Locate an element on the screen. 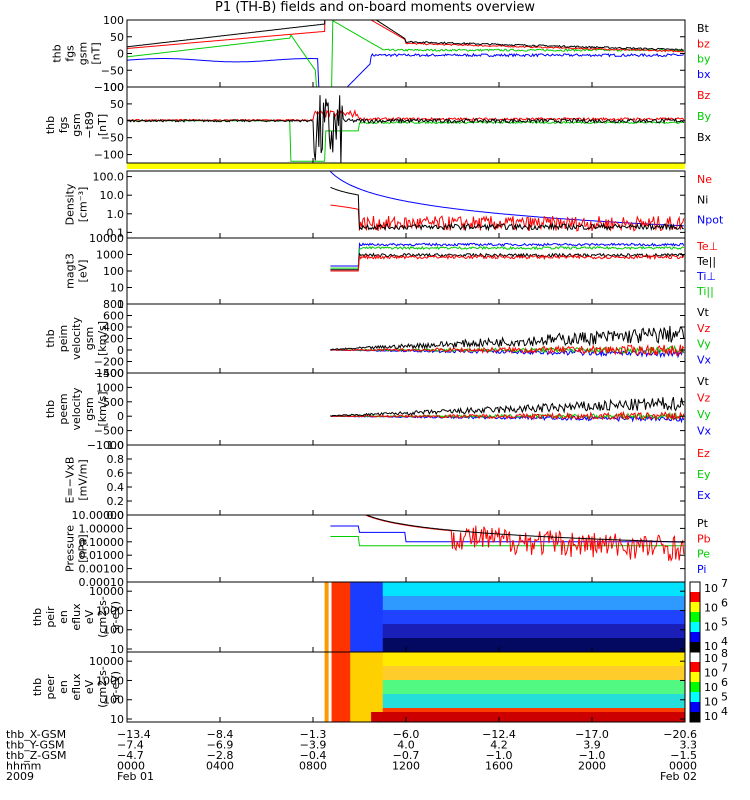  panel-frame is located at coordinates (406, 53).